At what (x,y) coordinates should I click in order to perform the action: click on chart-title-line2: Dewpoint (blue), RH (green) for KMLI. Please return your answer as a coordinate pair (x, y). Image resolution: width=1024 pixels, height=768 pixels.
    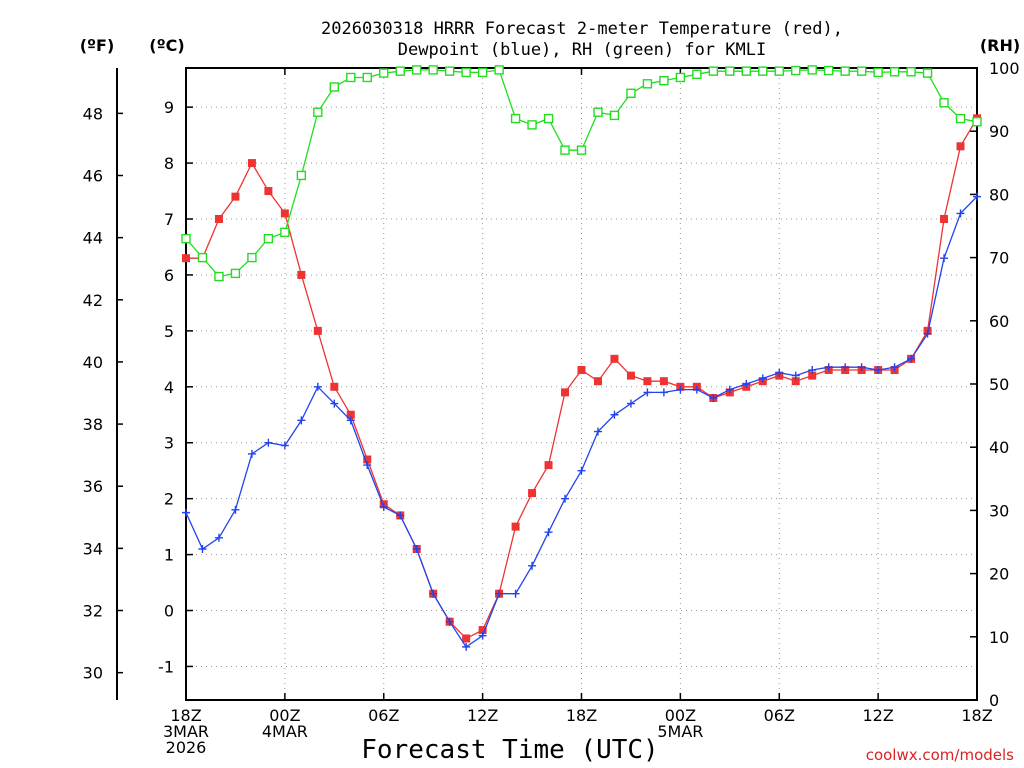
    Looking at the image, I should click on (582, 50).